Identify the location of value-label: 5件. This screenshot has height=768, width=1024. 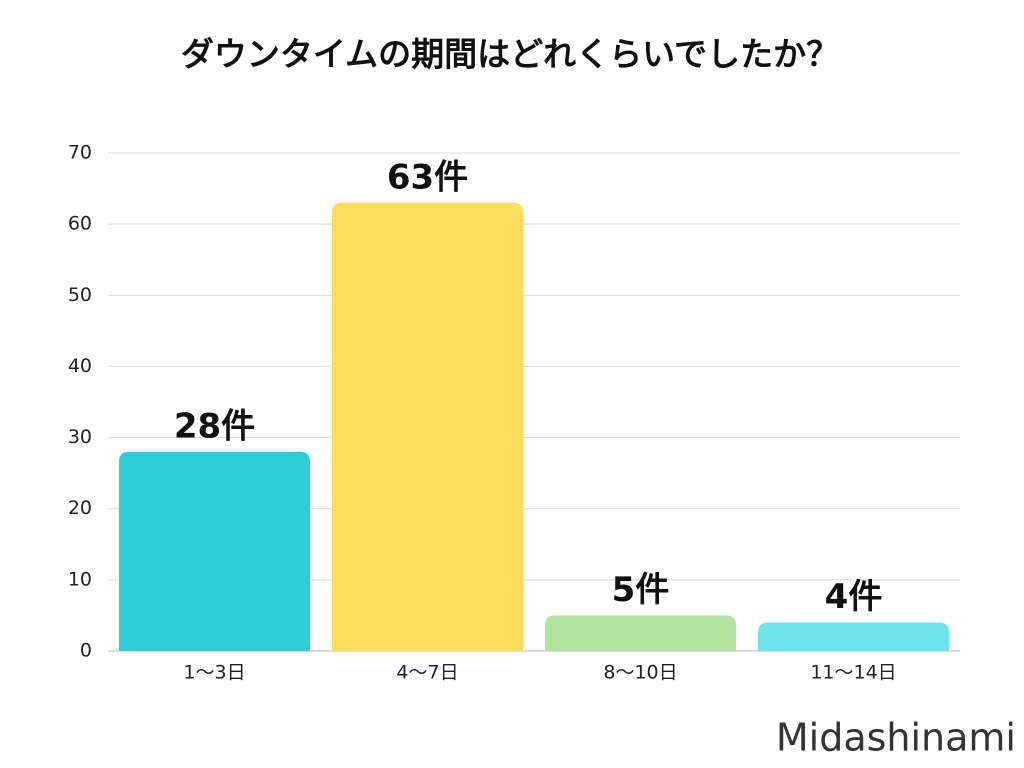
(641, 590).